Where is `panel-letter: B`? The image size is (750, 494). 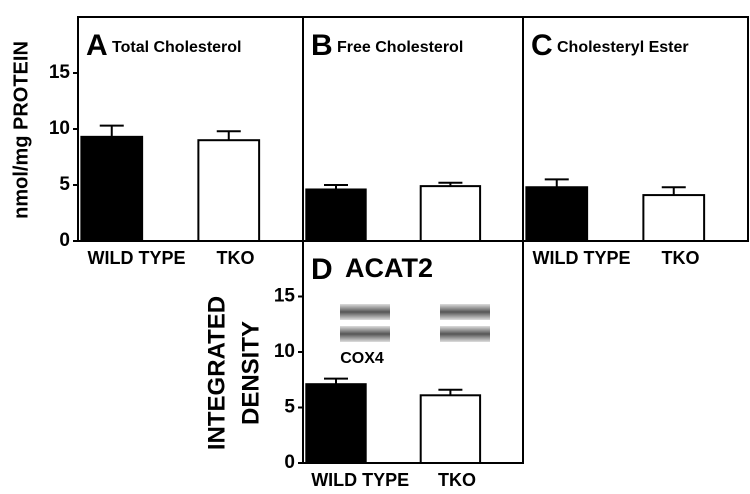
panel-letter: B is located at coordinates (322, 45).